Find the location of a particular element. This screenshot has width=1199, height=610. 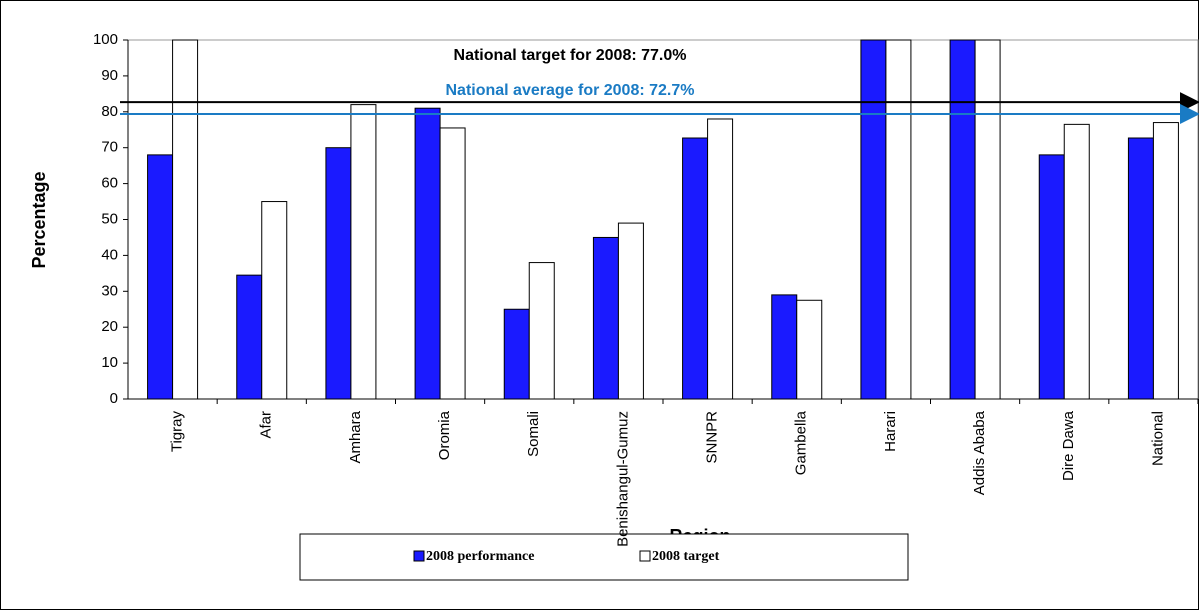

x-tick-label: Amhara is located at coordinates (355, 436).